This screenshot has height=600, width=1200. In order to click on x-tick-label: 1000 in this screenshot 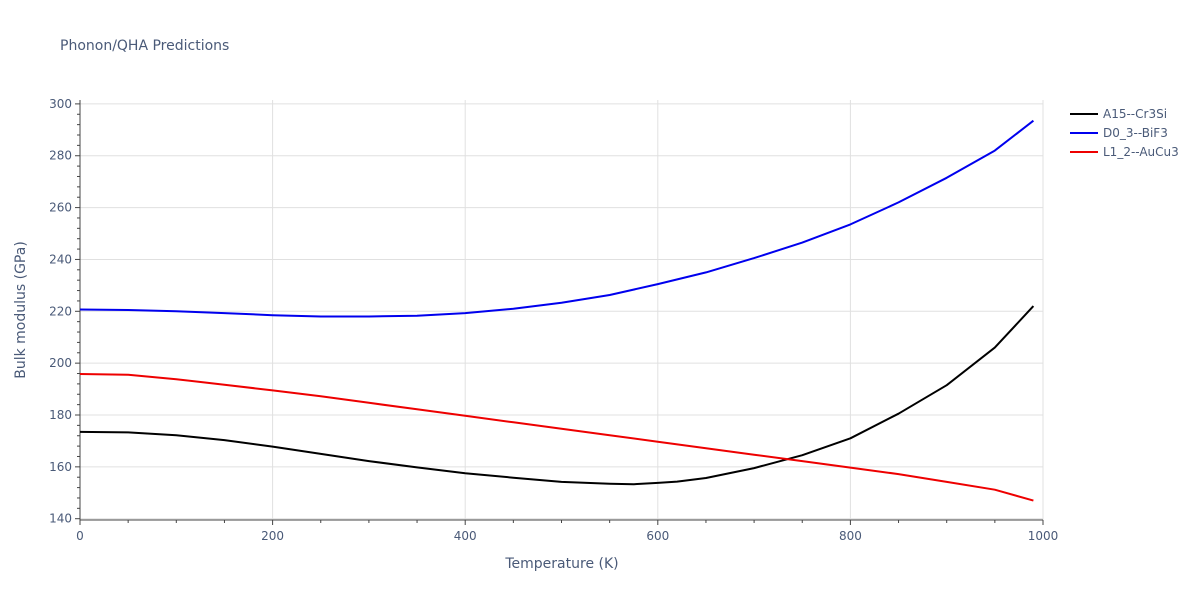, I will do `click(1043, 536)`.